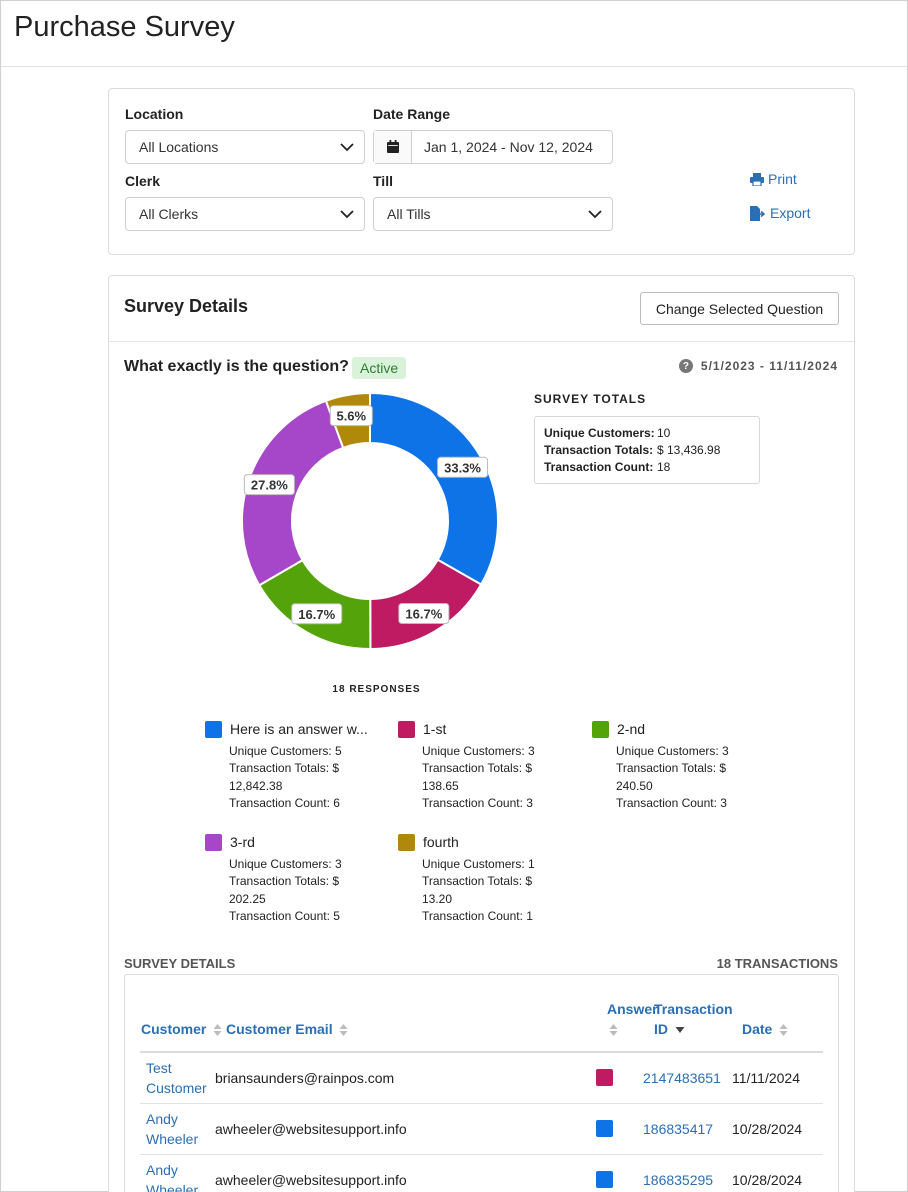  What do you see at coordinates (180, 963) in the screenshot?
I see `survey-details-section-label: SURVEY DETAILS` at bounding box center [180, 963].